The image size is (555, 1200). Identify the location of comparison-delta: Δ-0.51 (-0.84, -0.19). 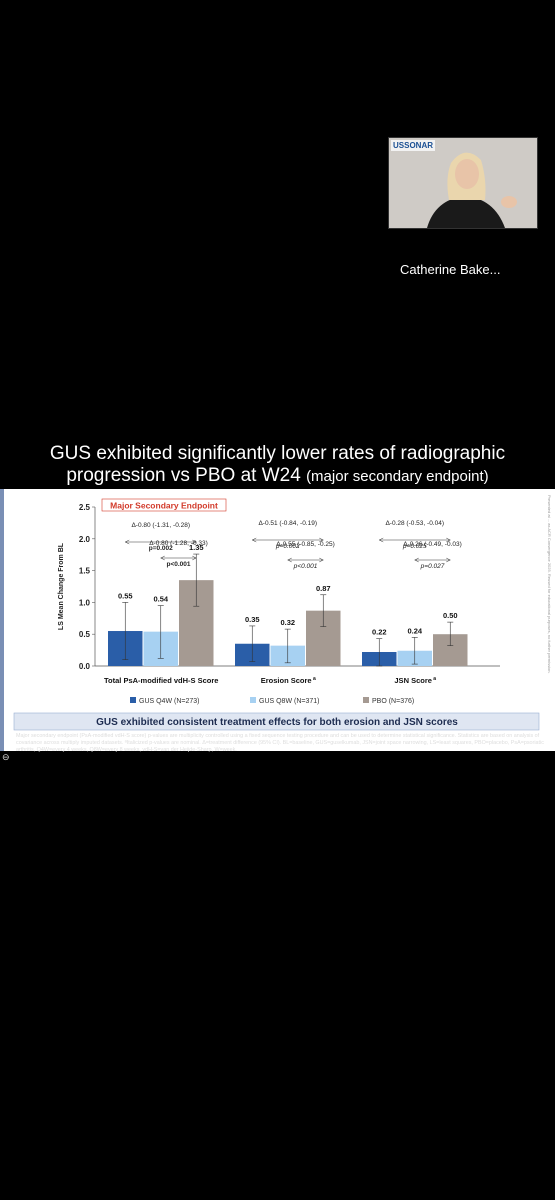
(287, 523).